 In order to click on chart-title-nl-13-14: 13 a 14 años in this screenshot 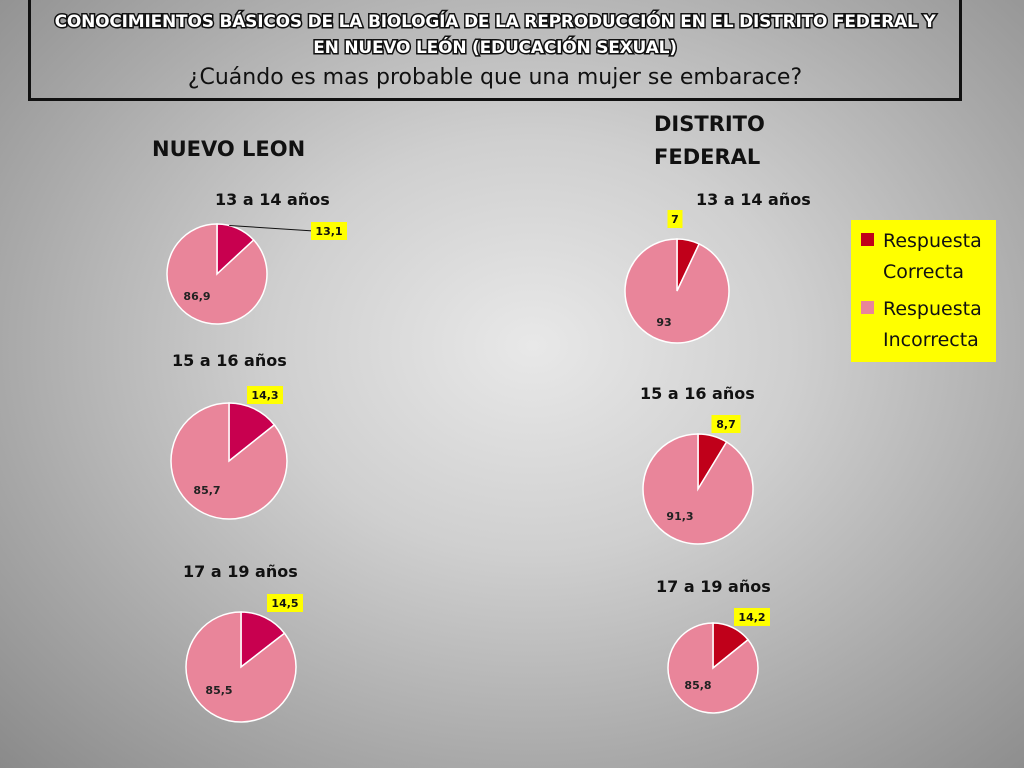, I will do `click(272, 199)`.